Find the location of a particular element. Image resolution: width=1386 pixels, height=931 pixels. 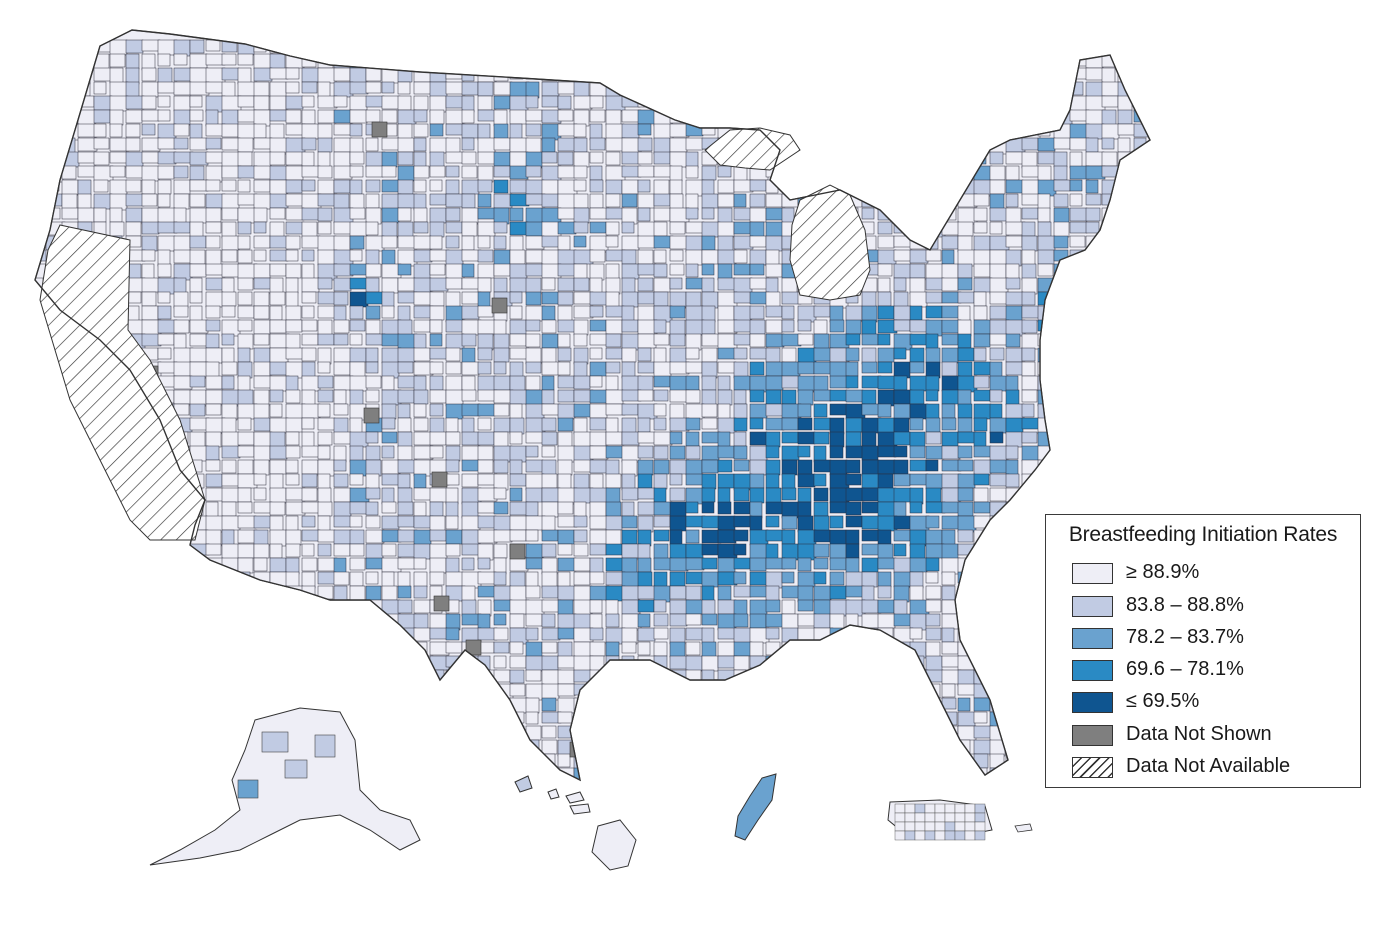

california-no-data is located at coordinates (122, 382).